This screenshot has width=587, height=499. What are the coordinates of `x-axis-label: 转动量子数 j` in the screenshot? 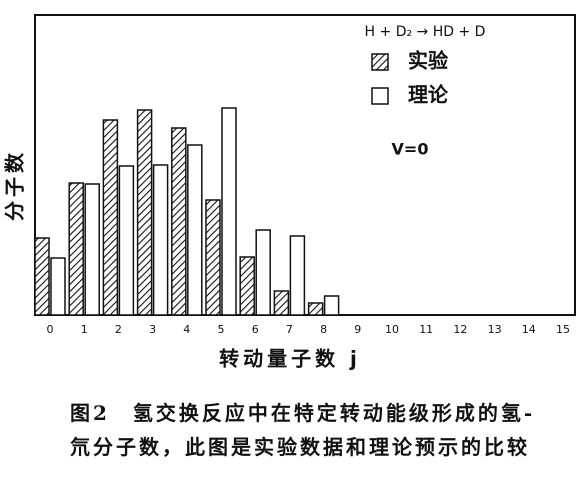 It's located at (290, 359).